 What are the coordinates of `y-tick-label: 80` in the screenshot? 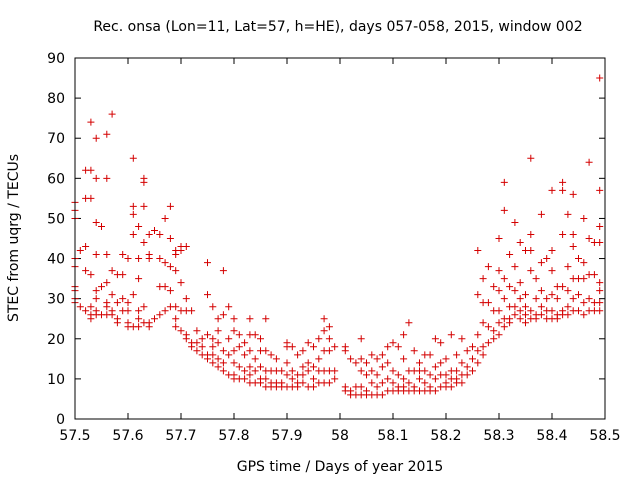 It's located at (56, 99).